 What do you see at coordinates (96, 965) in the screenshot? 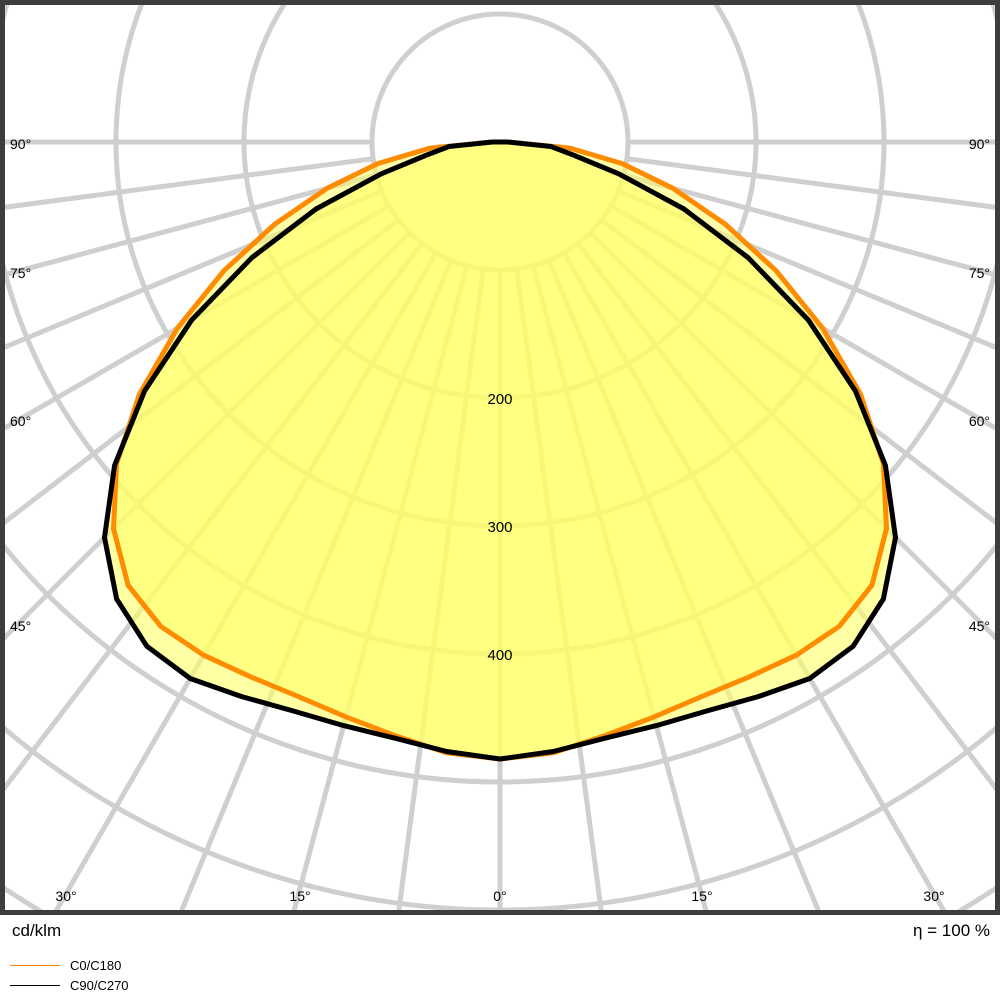
I see `legend-label-c0-c180: C0/C180` at bounding box center [96, 965].